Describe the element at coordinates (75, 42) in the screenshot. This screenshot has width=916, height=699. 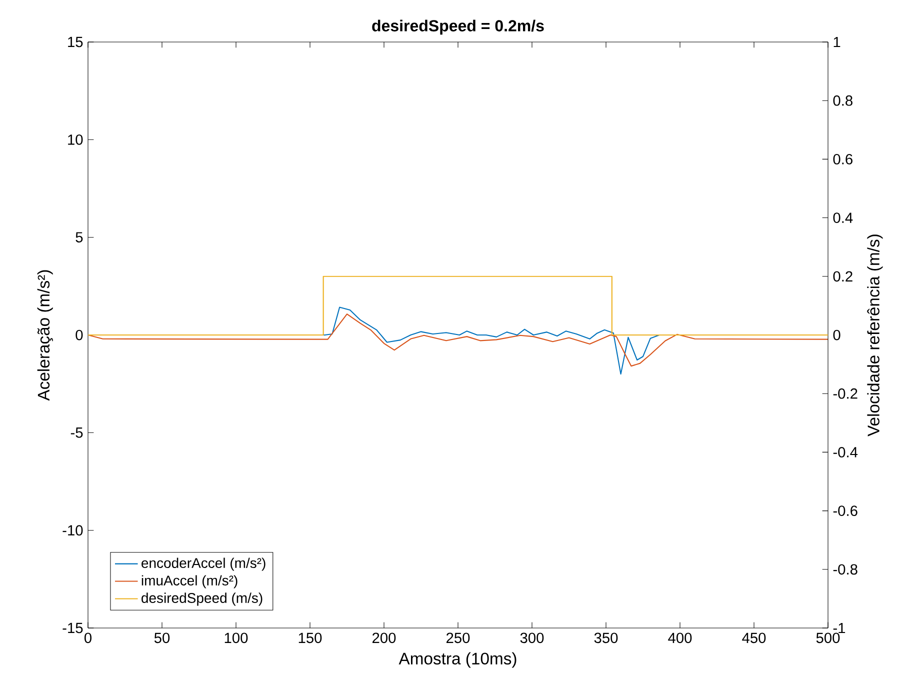
I see `y-tick-label: 15` at that location.